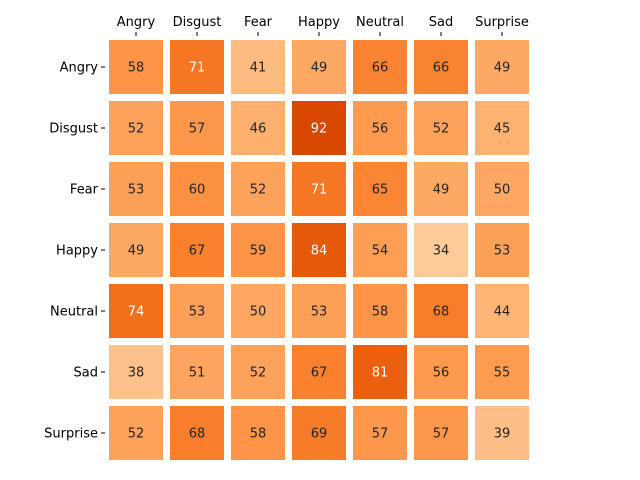 This screenshot has height=480, width=640. I want to click on heatmap-cell-neutral-happy, so click(319, 311).